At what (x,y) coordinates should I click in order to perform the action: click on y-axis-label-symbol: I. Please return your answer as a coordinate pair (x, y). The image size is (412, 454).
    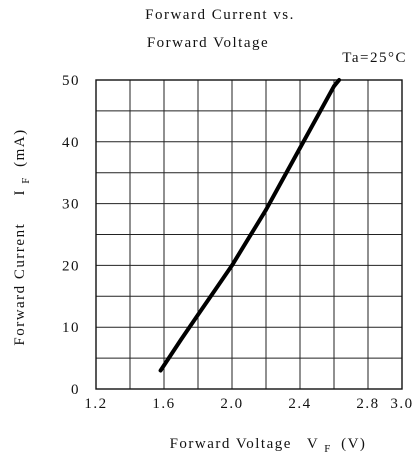
    Looking at the image, I should click on (20, 192).